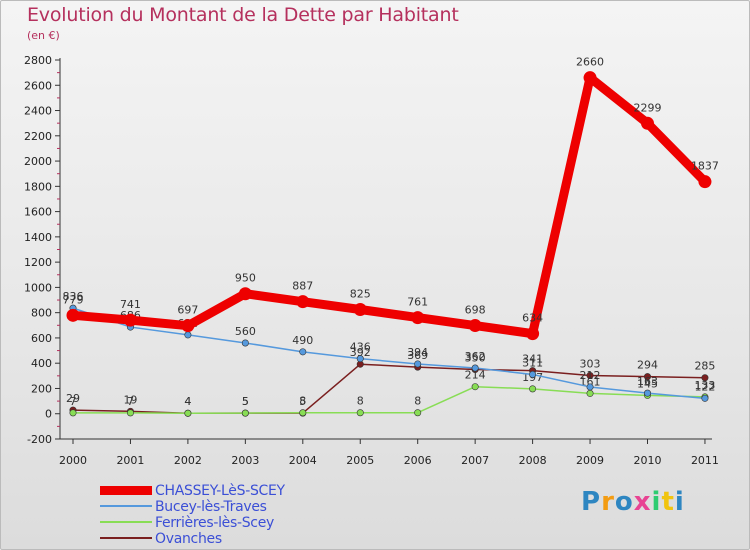 The height and width of the screenshot is (550, 750). I want to click on x-tick-label: 2010, so click(648, 460).